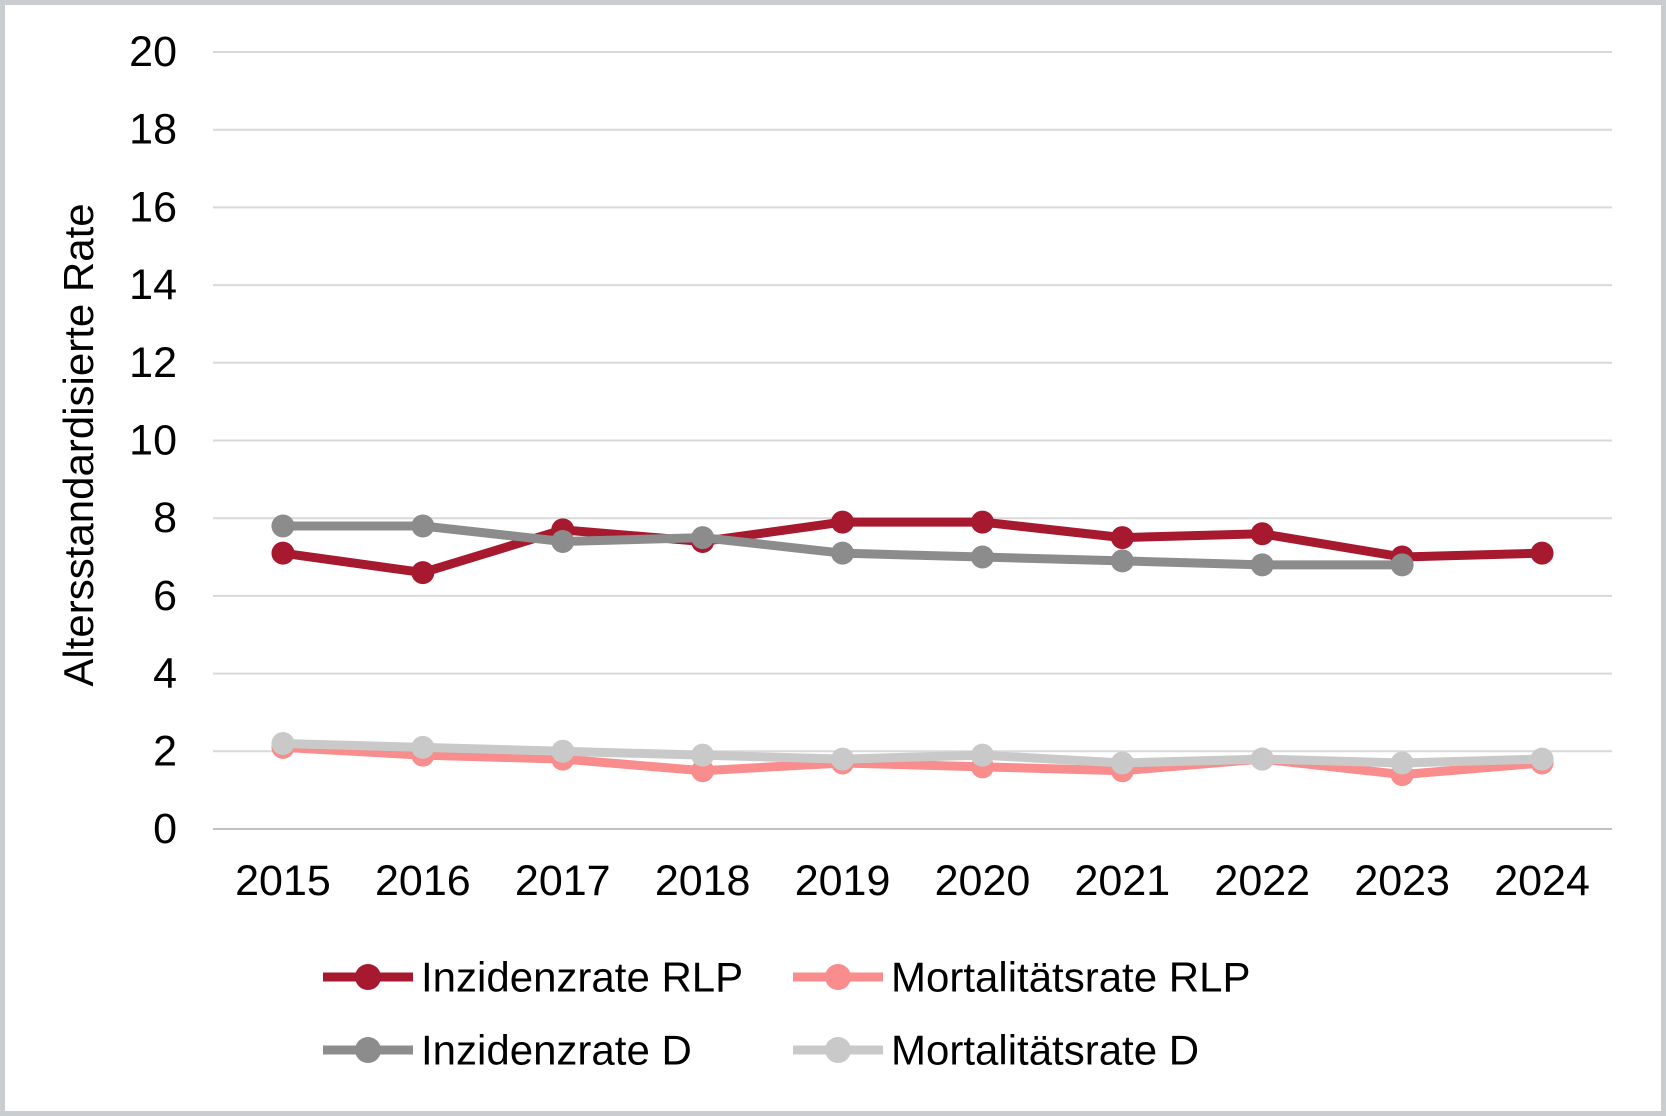 The image size is (1666, 1116). Describe the element at coordinates (165, 829) in the screenshot. I see `y-tick-label: 0` at that location.